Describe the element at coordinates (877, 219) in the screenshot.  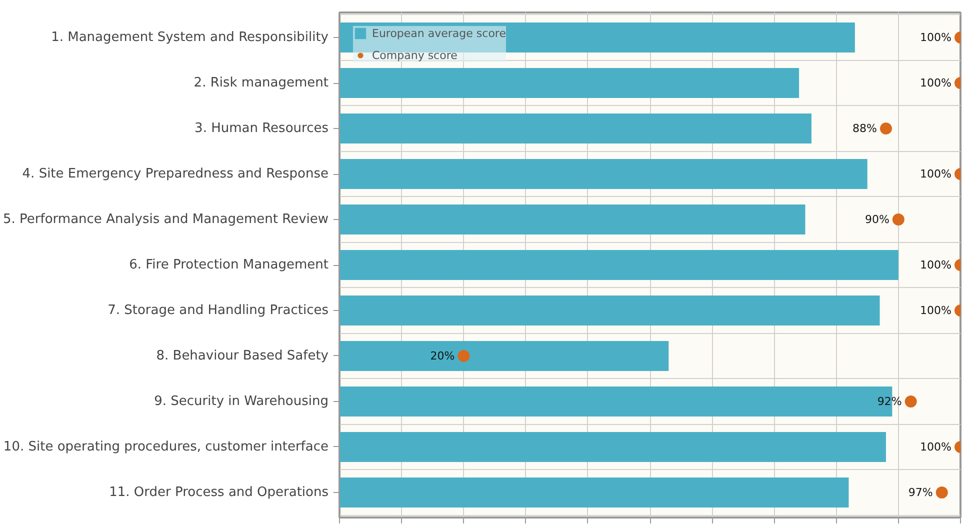
I see `data-label: 90%` at that location.